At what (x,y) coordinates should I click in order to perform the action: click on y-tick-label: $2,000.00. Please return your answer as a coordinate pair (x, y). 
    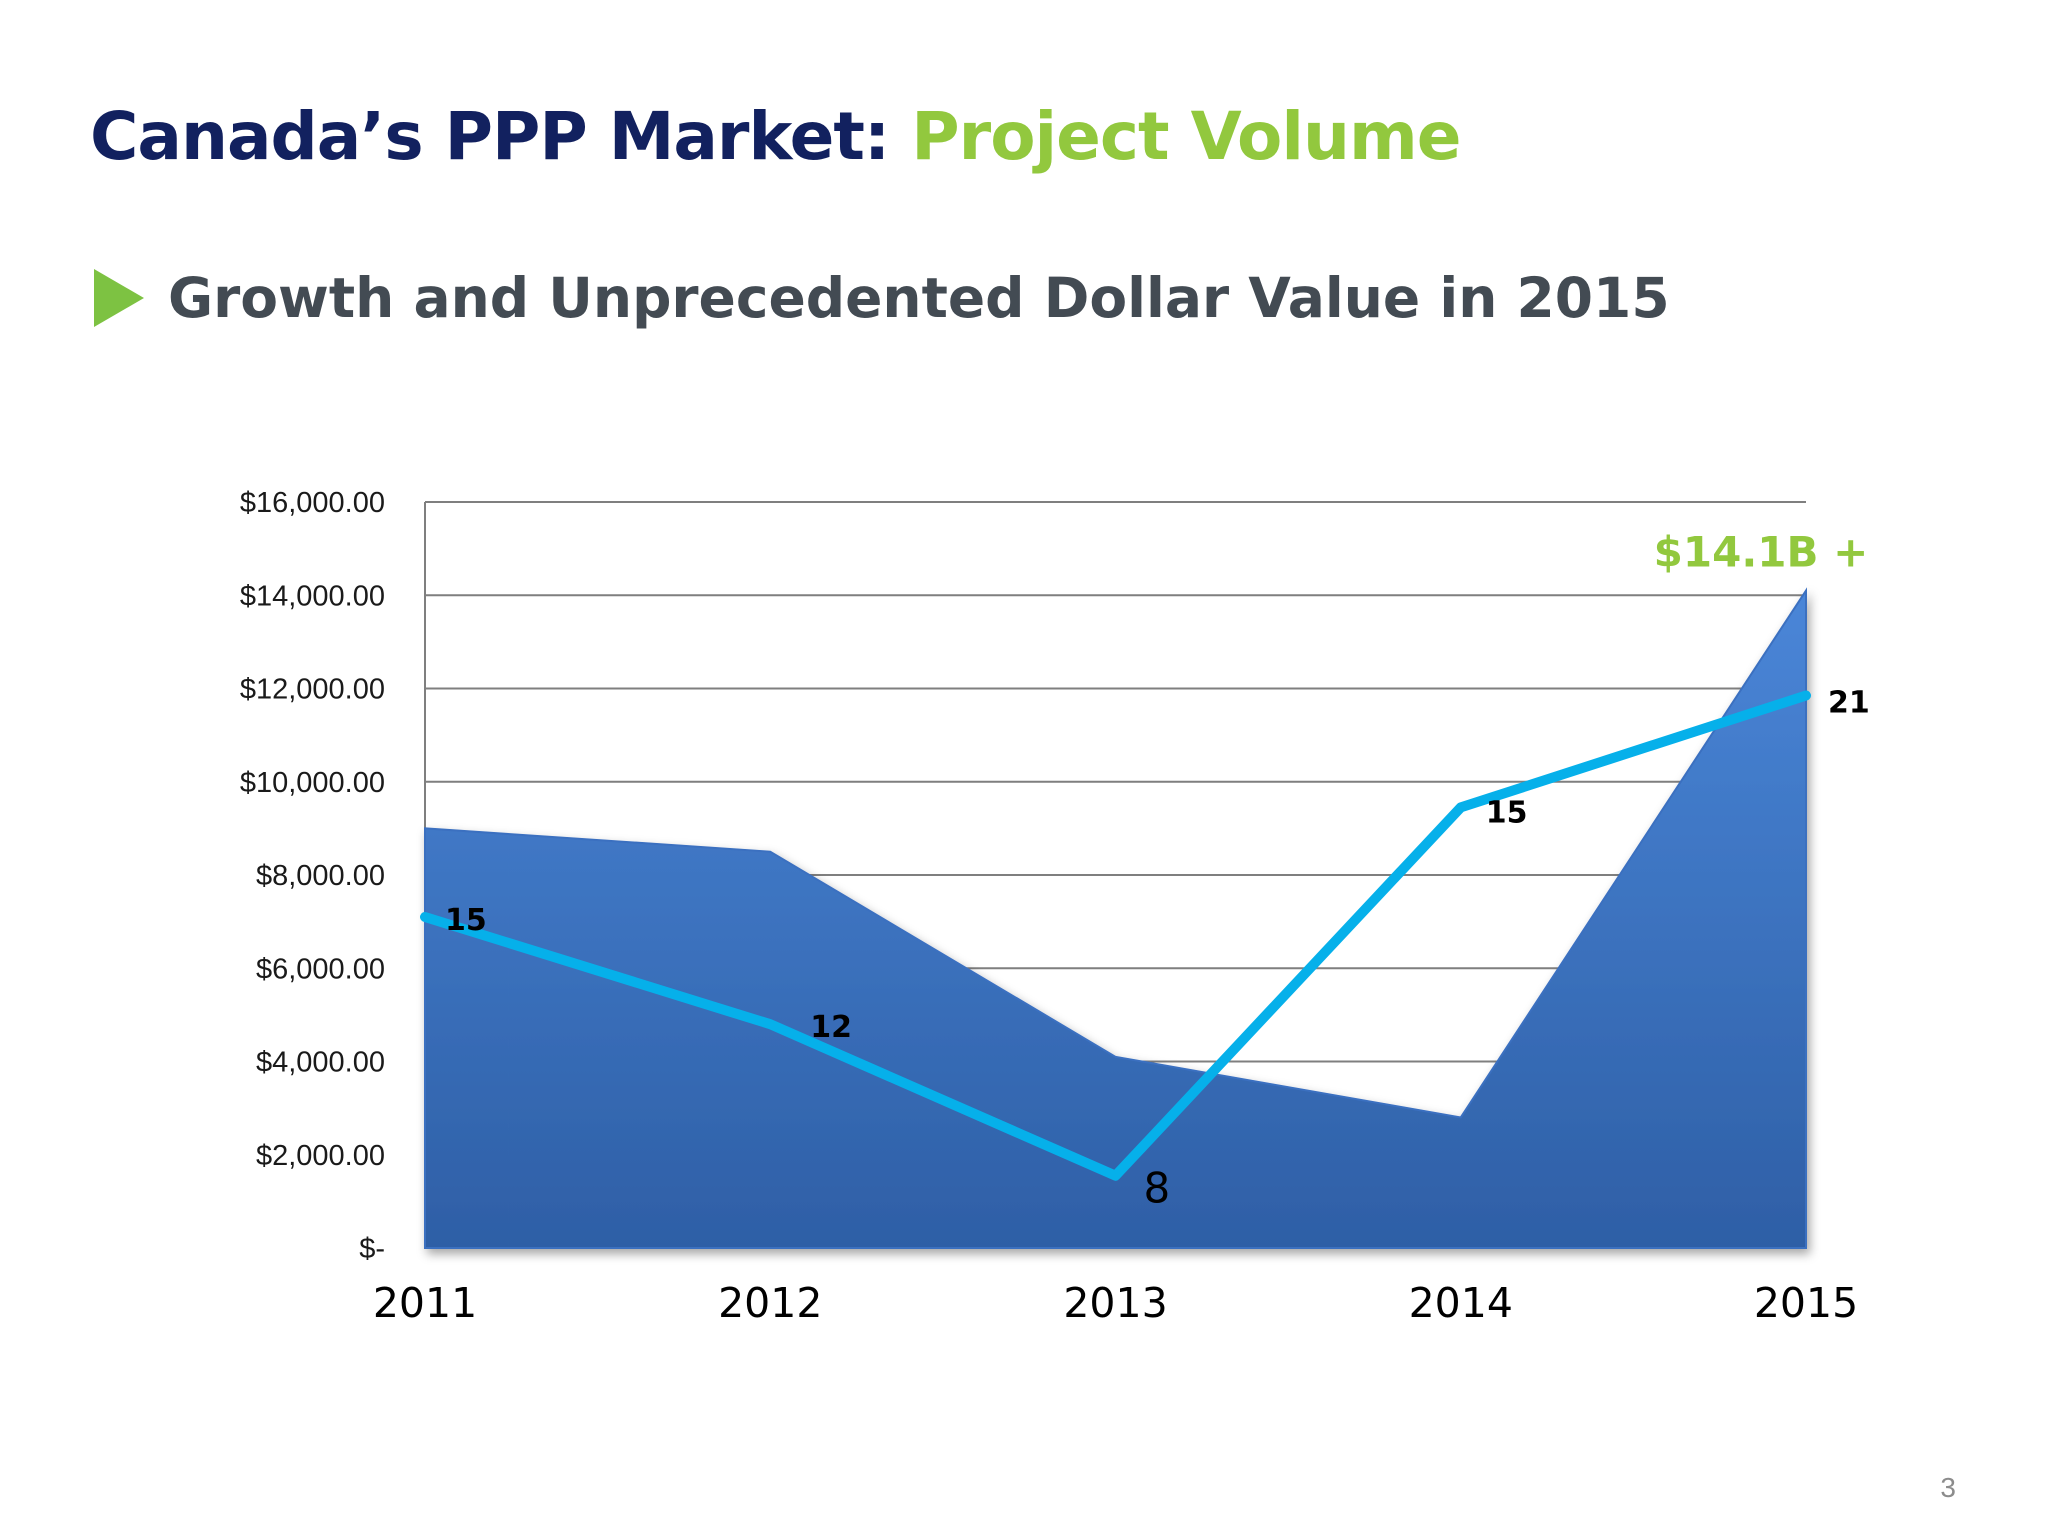
    Looking at the image, I should click on (320, 1156).